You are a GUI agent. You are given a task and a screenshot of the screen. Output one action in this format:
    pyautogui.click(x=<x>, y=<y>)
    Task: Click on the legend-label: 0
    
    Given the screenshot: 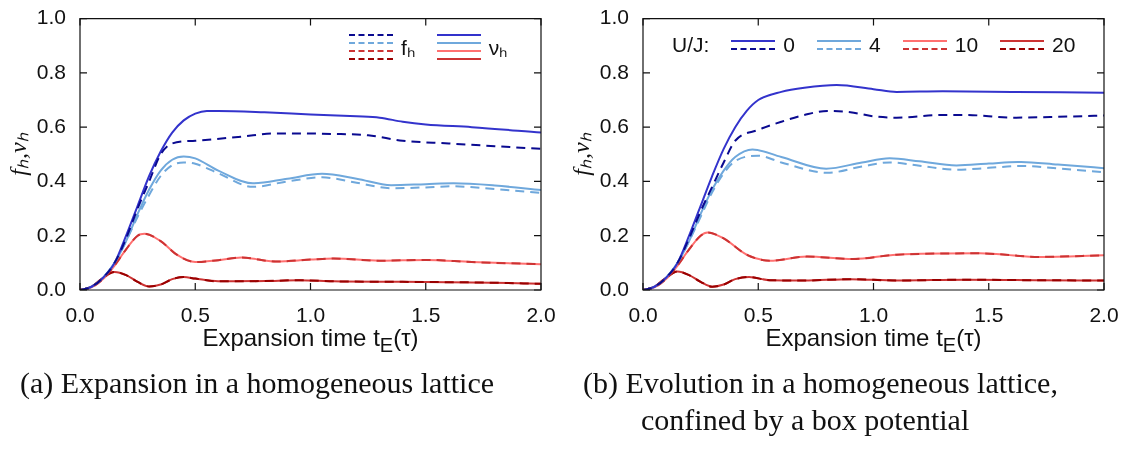 What is the action you would take?
    pyautogui.click(x=789, y=44)
    